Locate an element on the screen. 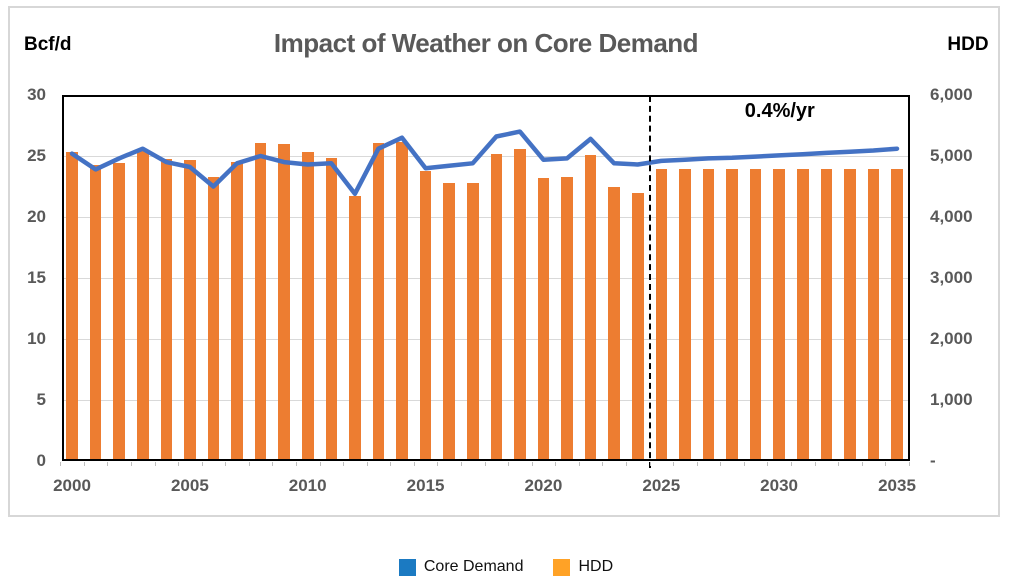 The height and width of the screenshot is (588, 1012). x-axis-tick-label: 2015 is located at coordinates (425, 485).